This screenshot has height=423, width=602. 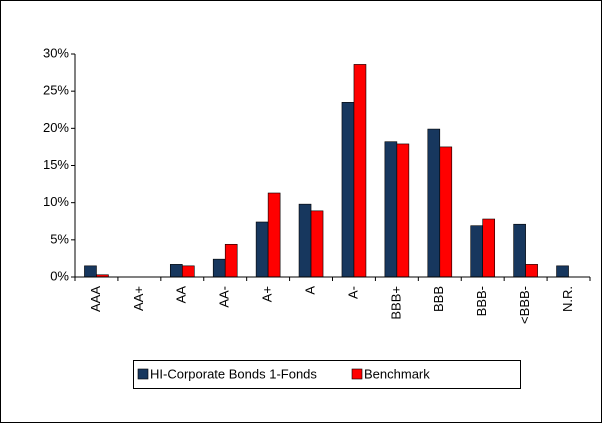 What do you see at coordinates (567, 299) in the screenshot?
I see `x-tick-label: N.R.` at bounding box center [567, 299].